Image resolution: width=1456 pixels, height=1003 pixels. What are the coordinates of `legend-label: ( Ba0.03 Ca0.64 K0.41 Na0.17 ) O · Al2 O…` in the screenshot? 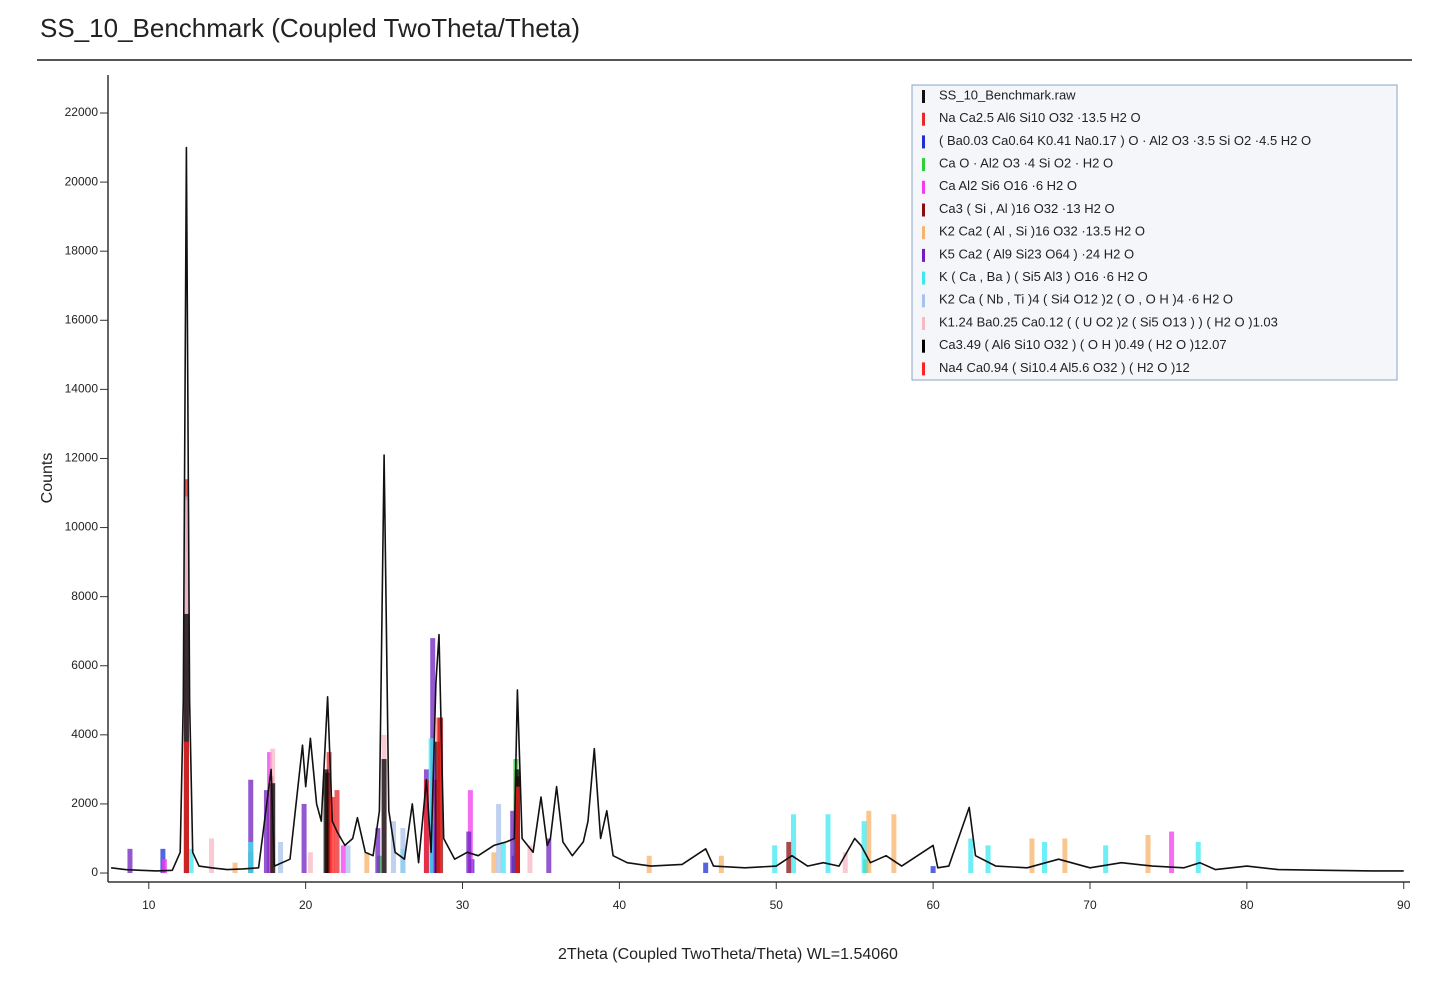 It's located at (1125, 140).